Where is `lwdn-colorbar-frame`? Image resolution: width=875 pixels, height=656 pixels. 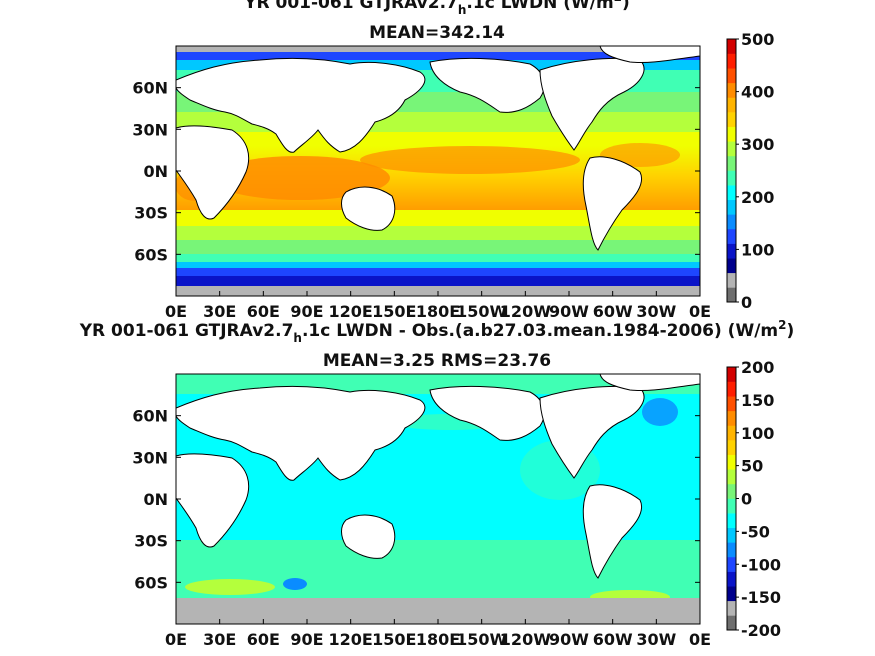
lwdn-colorbar-frame is located at coordinates (731, 170).